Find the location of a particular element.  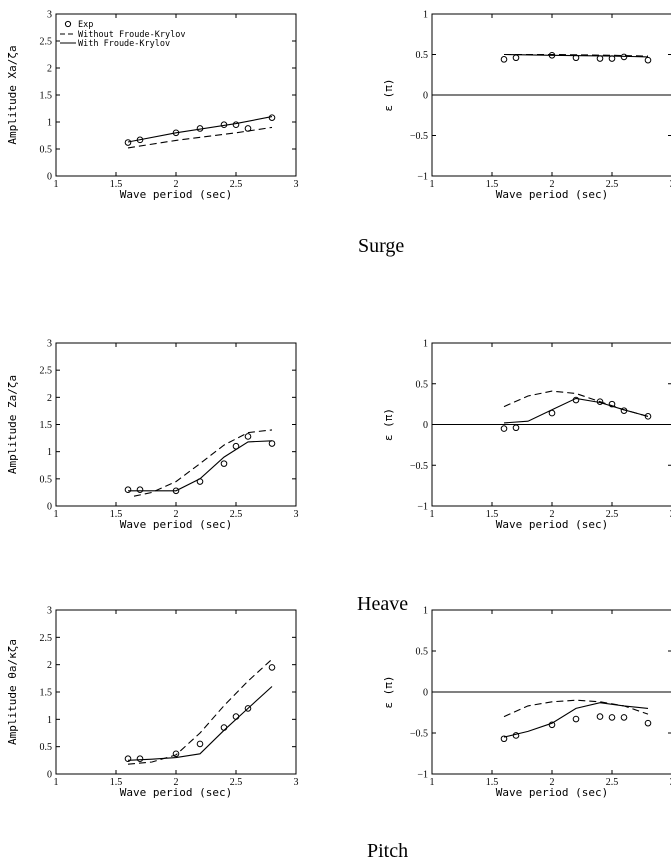

legend-exp-label: Exp is located at coordinates (85, 25).